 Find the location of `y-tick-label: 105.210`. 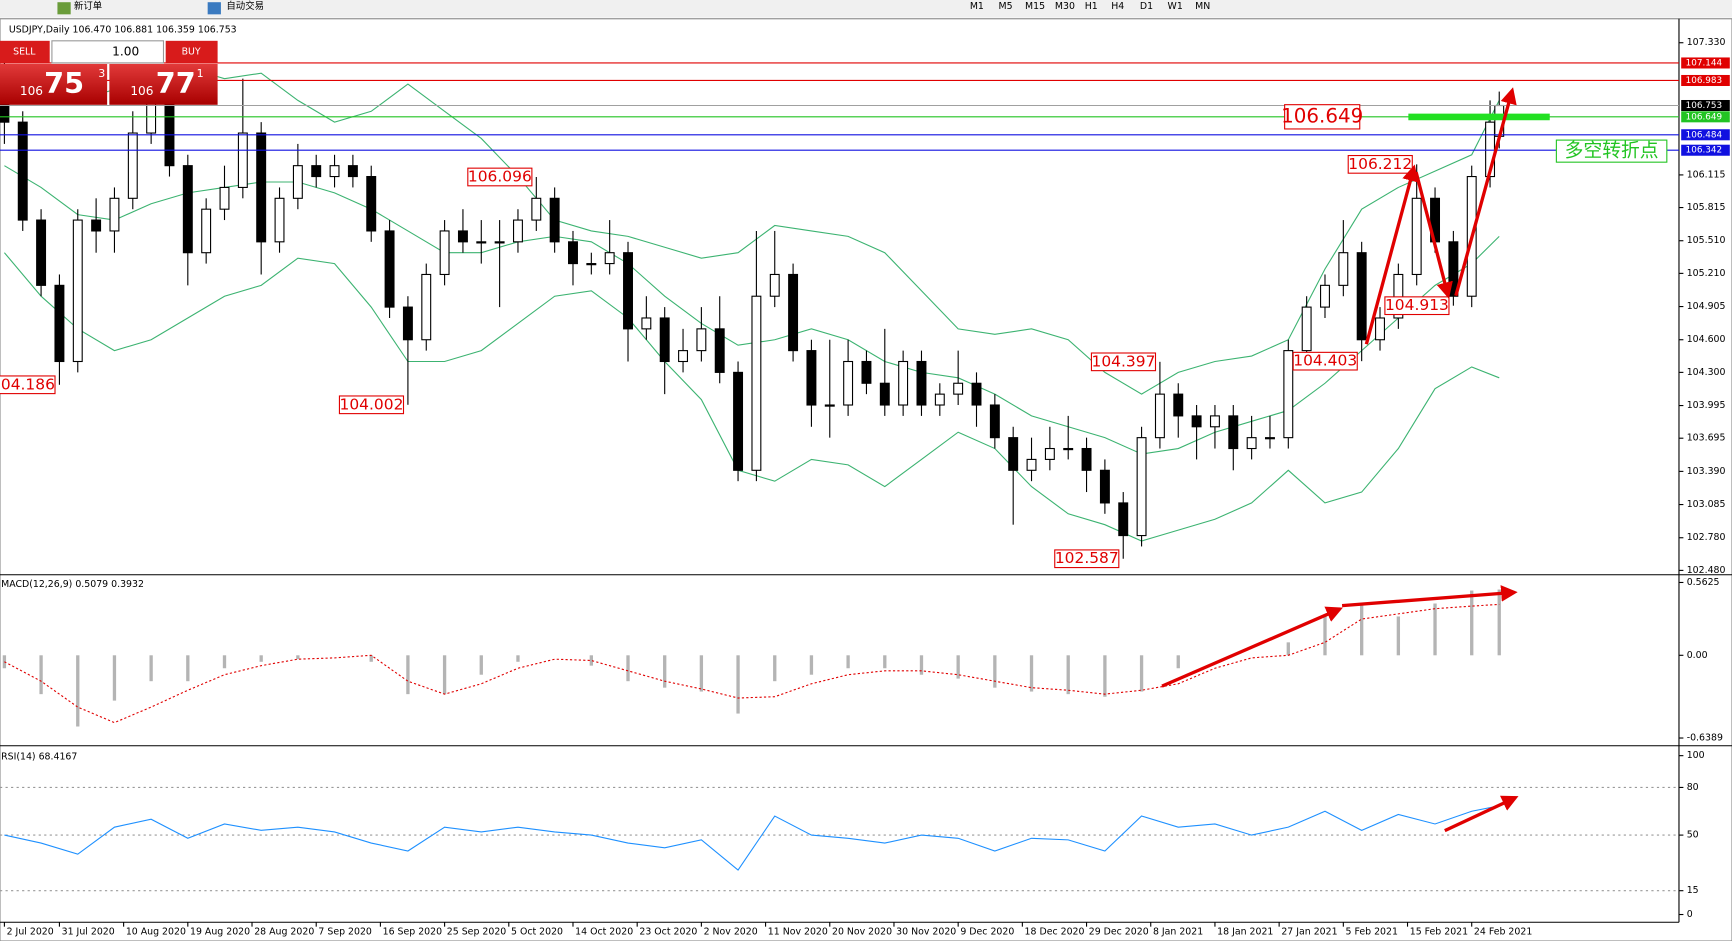

y-tick-label: 105.210 is located at coordinates (1706, 273).